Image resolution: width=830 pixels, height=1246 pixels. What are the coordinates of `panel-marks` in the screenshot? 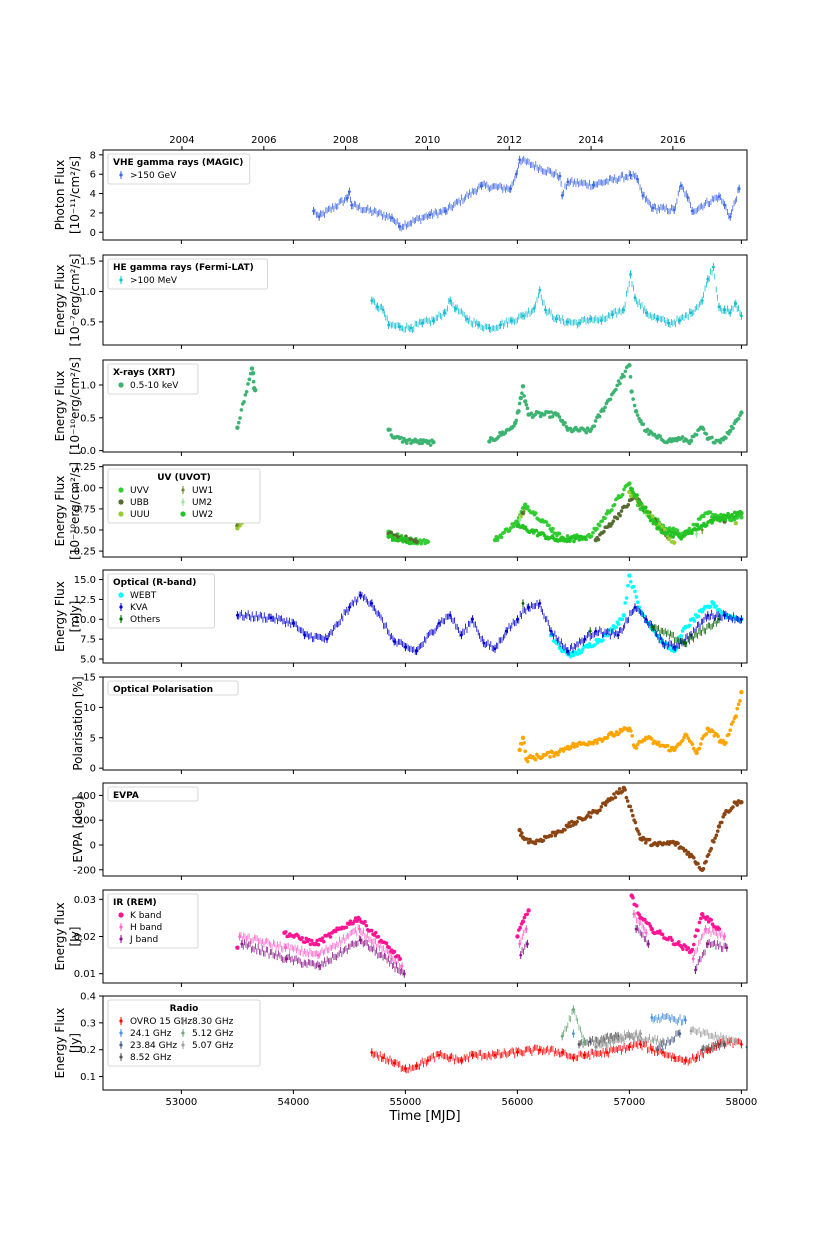 It's located at (558, 1039).